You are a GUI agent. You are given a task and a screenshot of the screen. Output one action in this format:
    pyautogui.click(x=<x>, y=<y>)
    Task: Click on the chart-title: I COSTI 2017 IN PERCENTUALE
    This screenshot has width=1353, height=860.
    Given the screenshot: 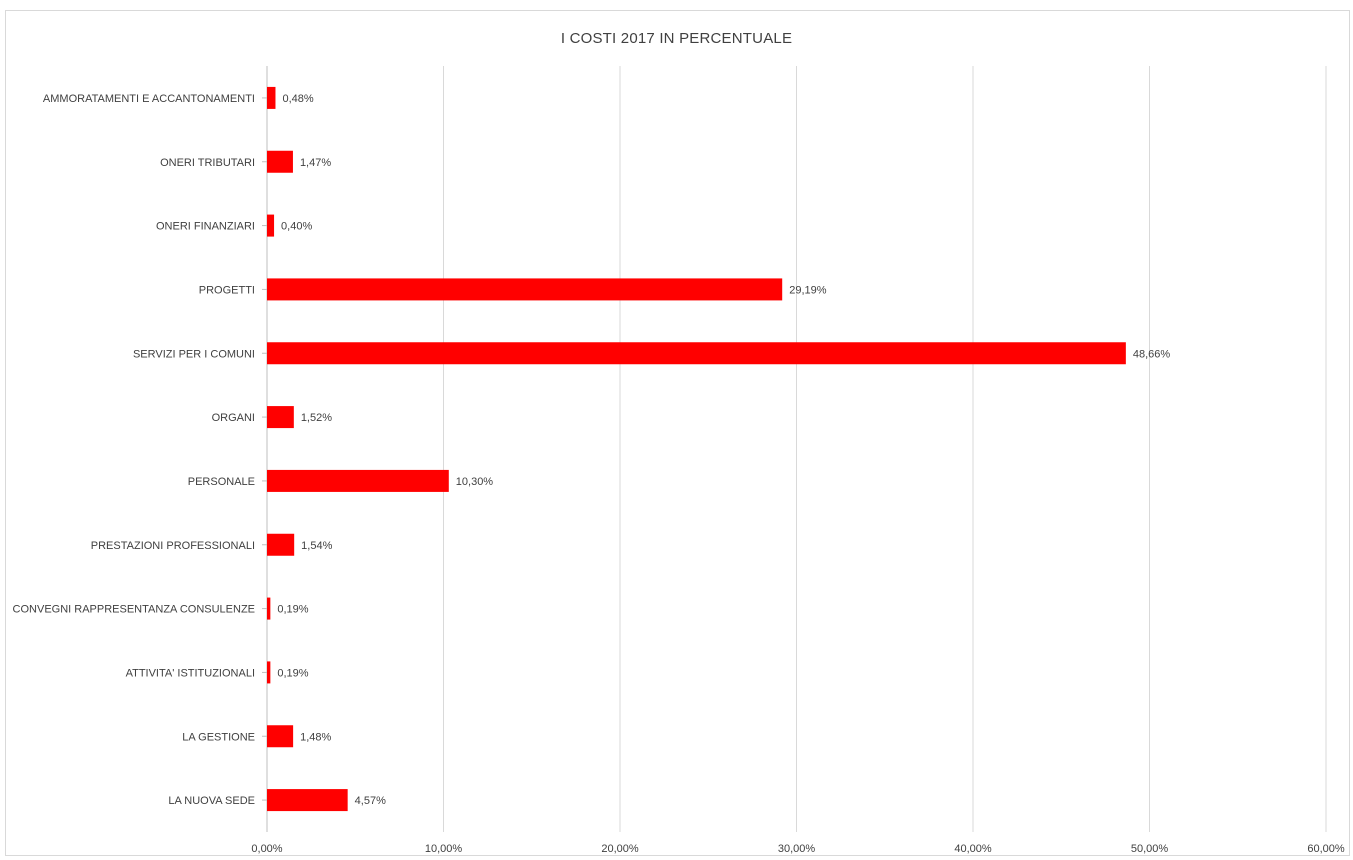 What is the action you would take?
    pyautogui.click(x=676, y=38)
    